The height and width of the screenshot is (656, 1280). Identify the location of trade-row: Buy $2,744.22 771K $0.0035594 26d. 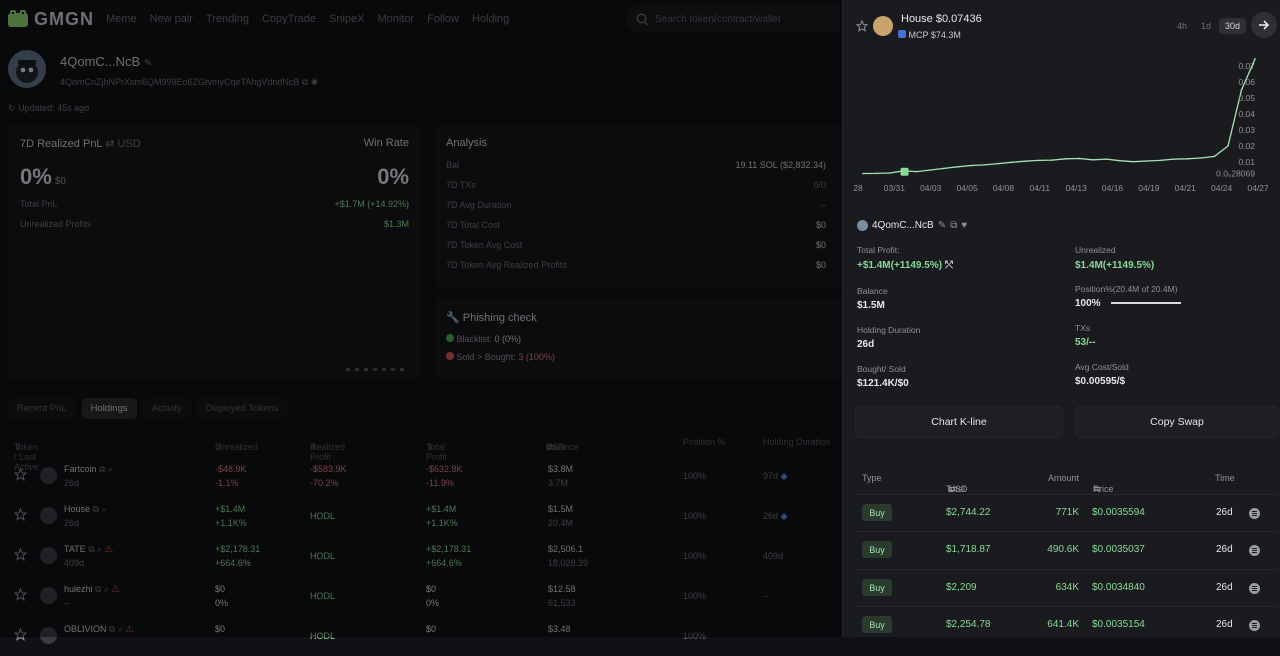
(1066, 512).